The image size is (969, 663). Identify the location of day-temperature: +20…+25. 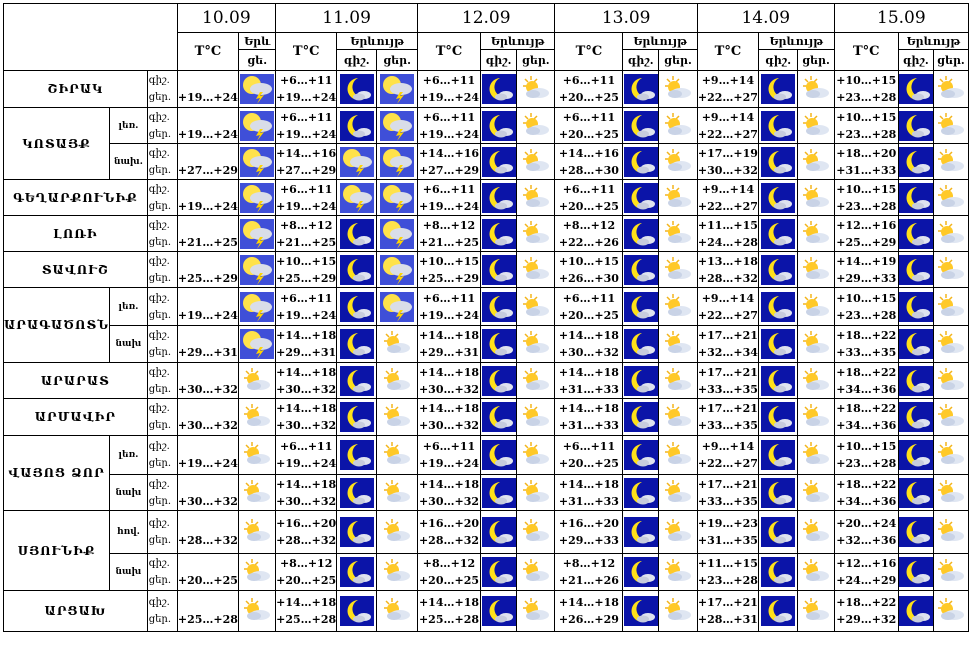
(588, 97).